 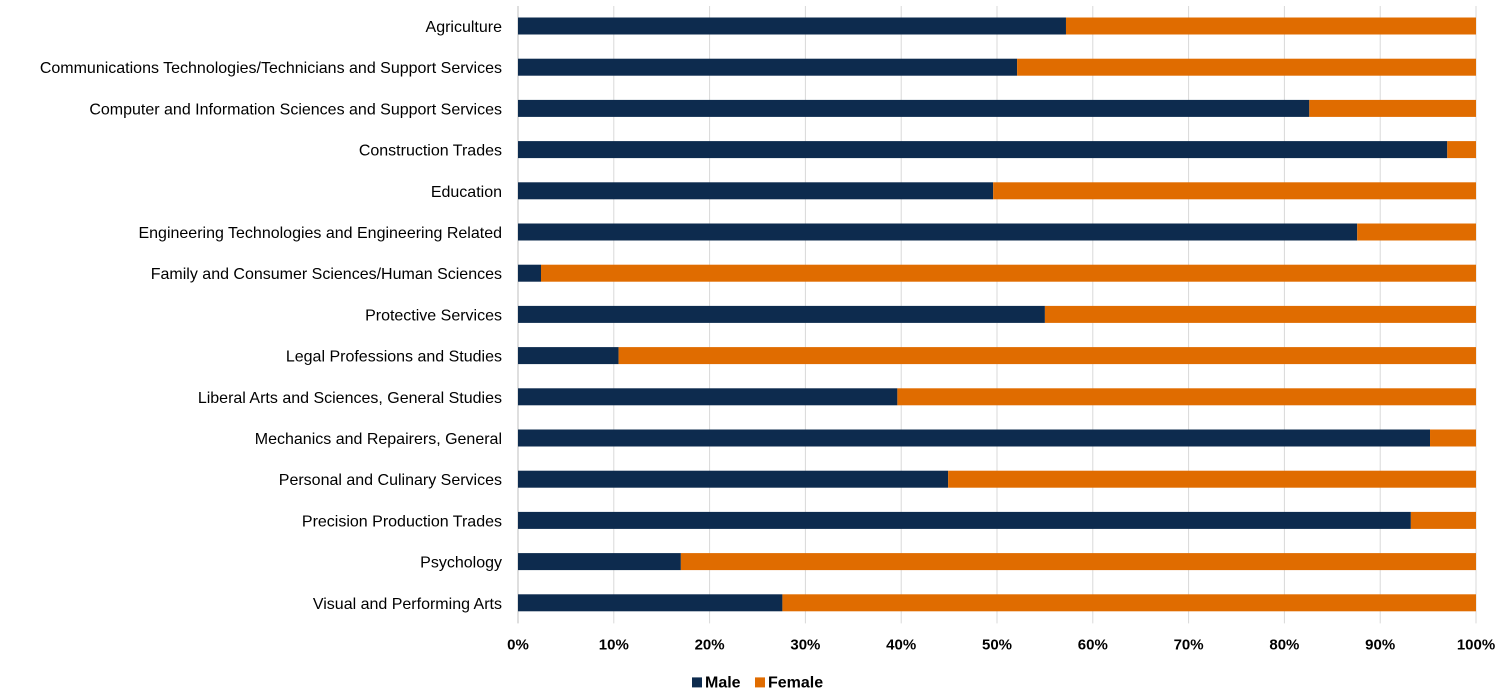 What do you see at coordinates (407, 604) in the screenshot?
I see `category-label: Visual and Performing Arts` at bounding box center [407, 604].